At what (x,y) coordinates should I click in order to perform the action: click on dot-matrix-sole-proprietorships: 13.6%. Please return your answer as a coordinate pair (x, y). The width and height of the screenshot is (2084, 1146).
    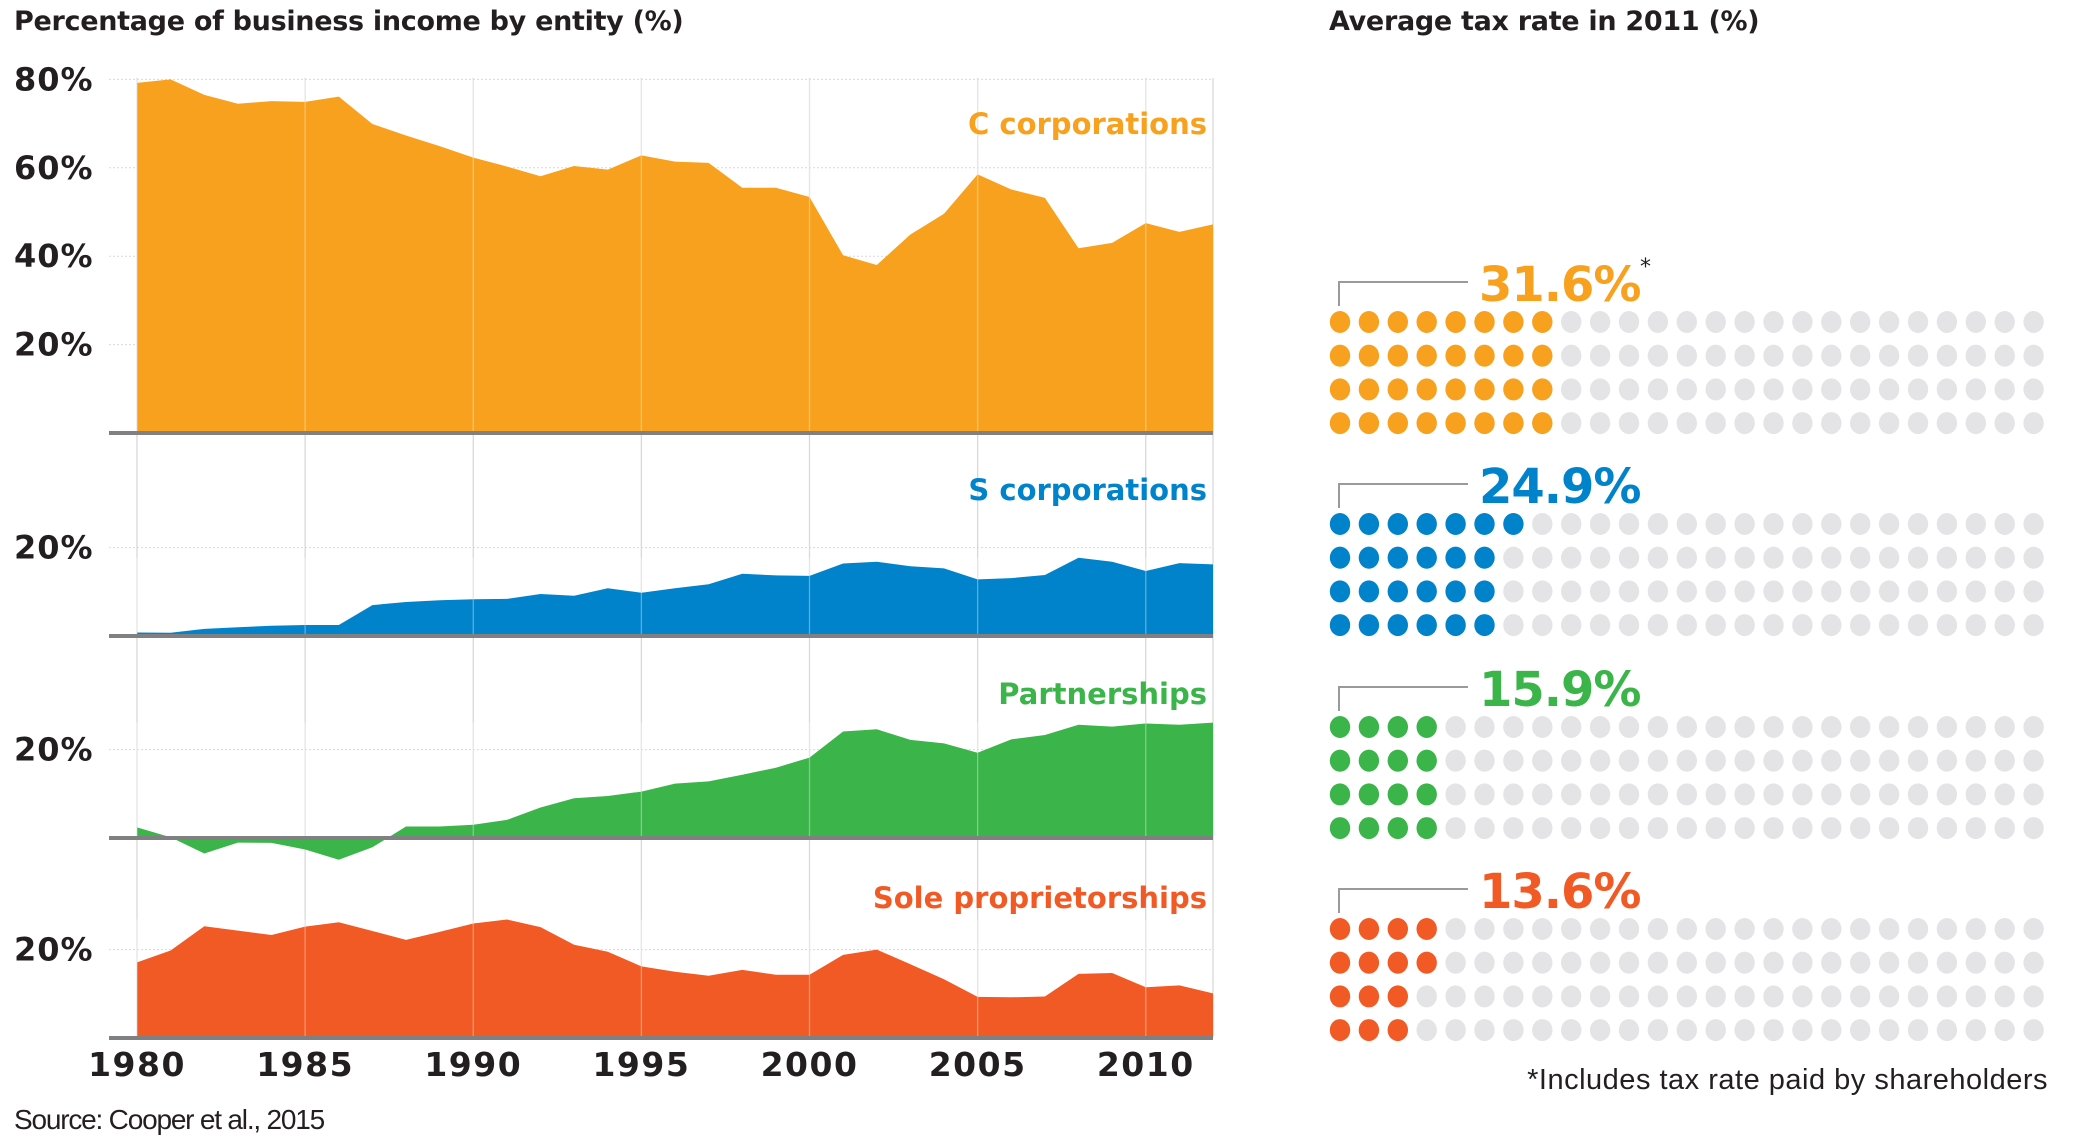
    Looking at the image, I should click on (1686, 953).